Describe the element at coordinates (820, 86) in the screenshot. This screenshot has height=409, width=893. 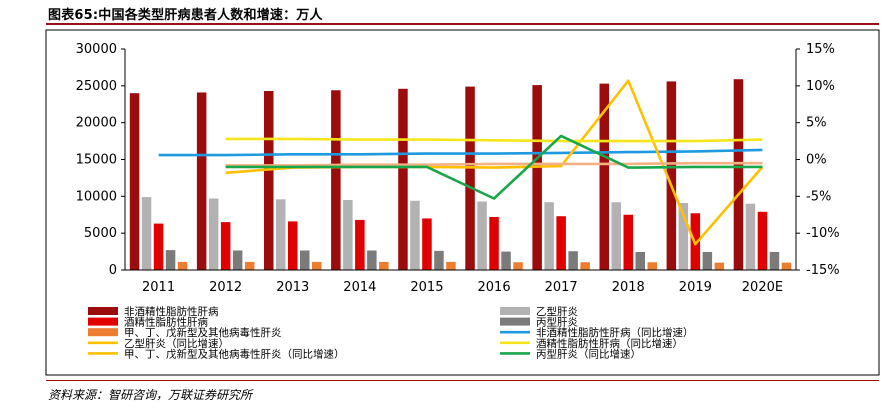
I see `y-right-tick-label: 10%` at that location.